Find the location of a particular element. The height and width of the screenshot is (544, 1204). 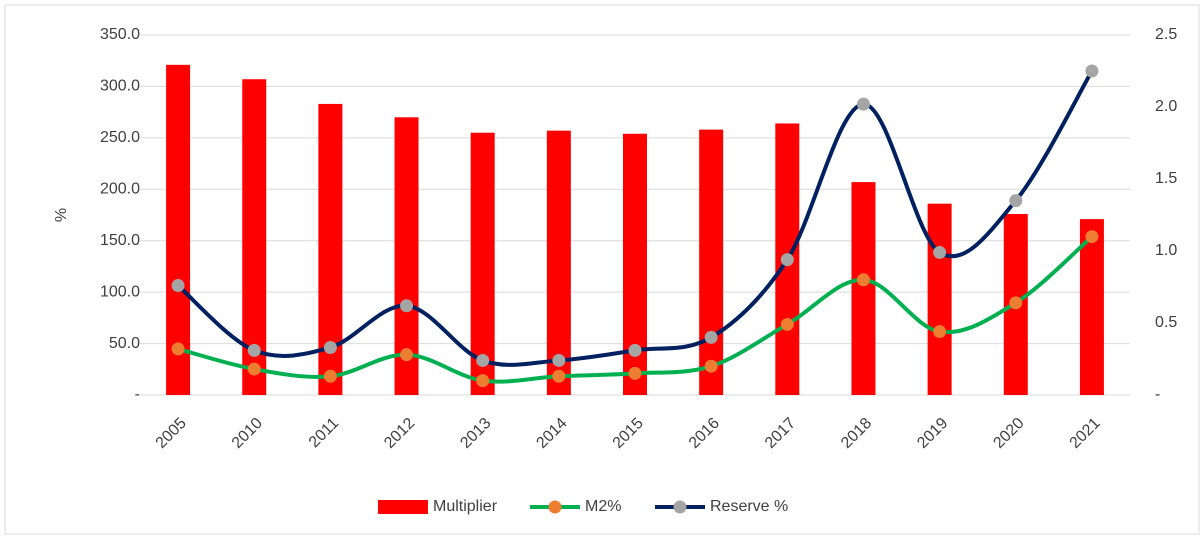

y2-tick-label: 2.0 is located at coordinates (1166, 106).